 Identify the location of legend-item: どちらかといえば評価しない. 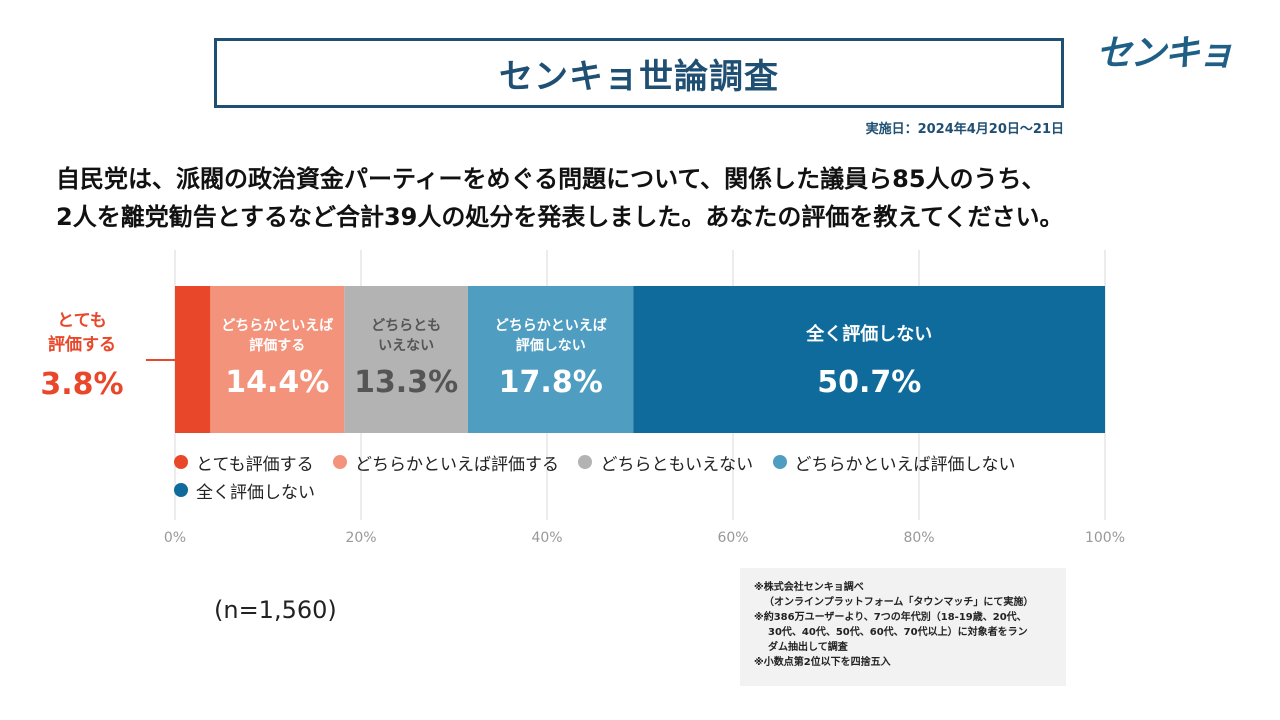
(894, 462).